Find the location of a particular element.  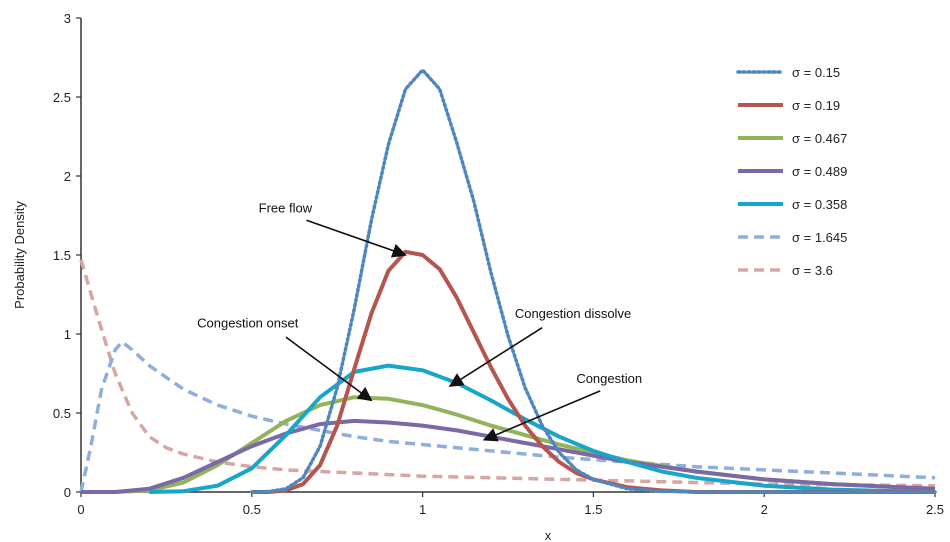

x-tick-label: 0 is located at coordinates (80, 509).